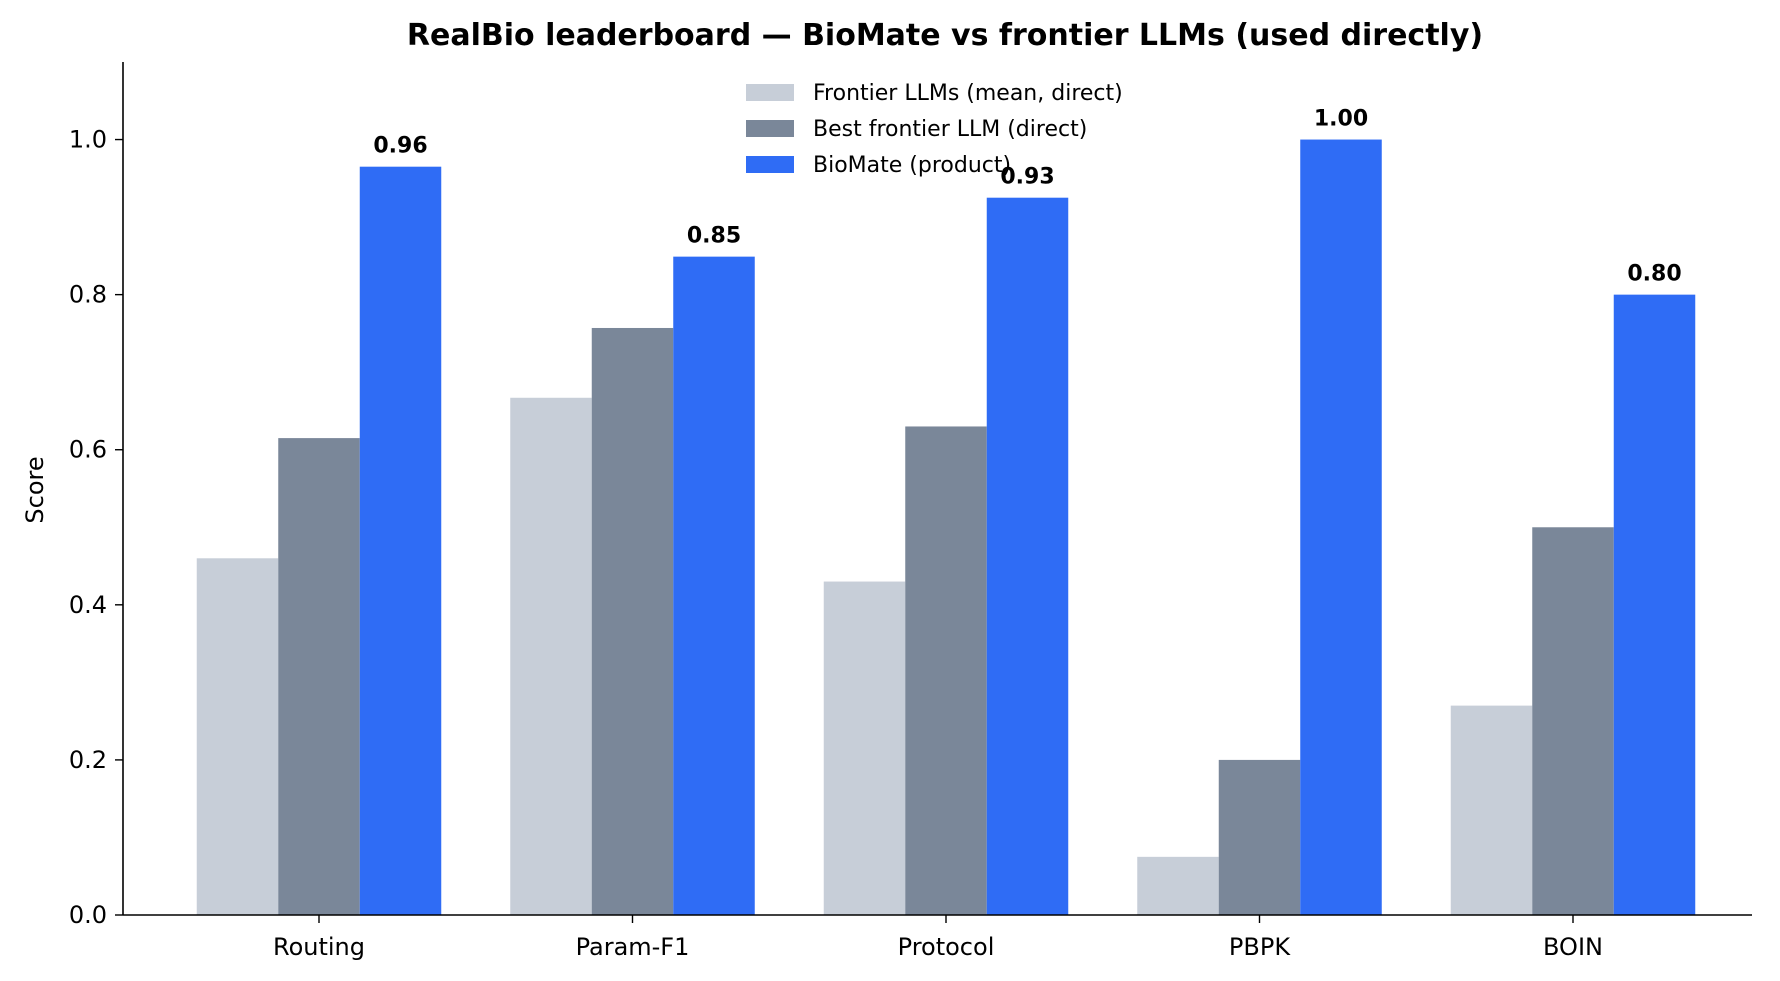 Image resolution: width=1780 pixels, height=981 pixels. Describe the element at coordinates (1178, 885) in the screenshot. I see `bar-series-1-pbpk` at that location.